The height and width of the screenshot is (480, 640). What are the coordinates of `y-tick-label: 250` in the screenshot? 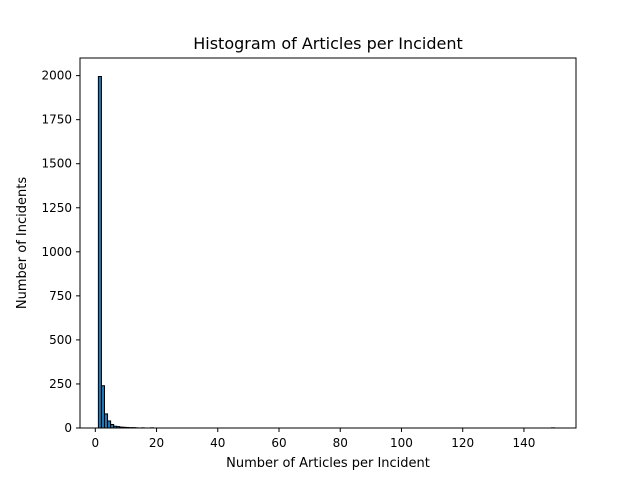 It's located at (60, 384).